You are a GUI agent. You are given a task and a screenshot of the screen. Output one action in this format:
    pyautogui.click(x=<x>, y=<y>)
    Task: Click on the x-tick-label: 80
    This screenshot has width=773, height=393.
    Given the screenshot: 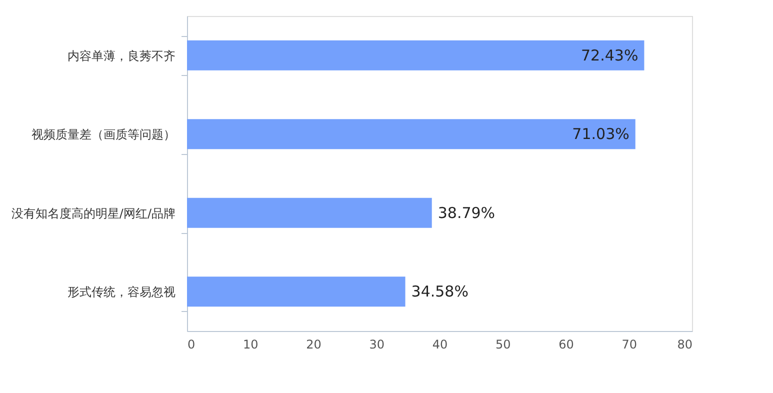 What is the action you would take?
    pyautogui.click(x=684, y=345)
    